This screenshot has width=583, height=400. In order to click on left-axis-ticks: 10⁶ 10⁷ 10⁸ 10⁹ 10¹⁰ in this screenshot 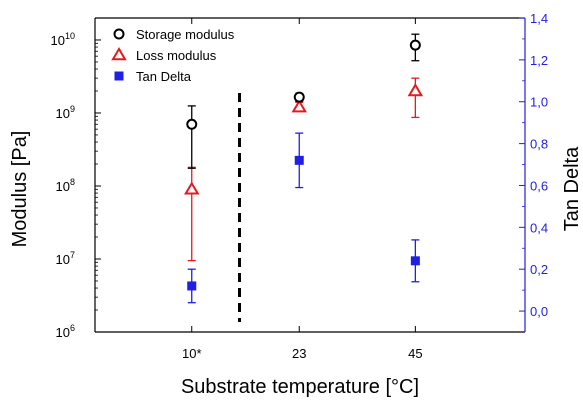, I will do `click(76, 178)`.